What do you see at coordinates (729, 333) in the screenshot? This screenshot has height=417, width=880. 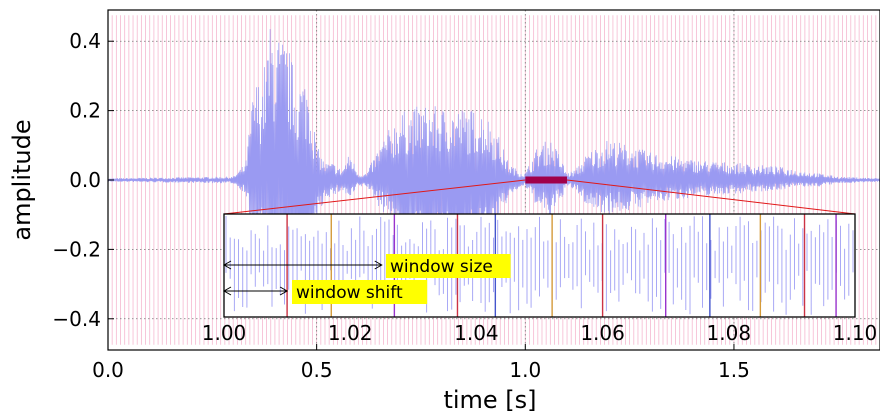 I see `inset-x-tick-label: 1.08` at bounding box center [729, 333].